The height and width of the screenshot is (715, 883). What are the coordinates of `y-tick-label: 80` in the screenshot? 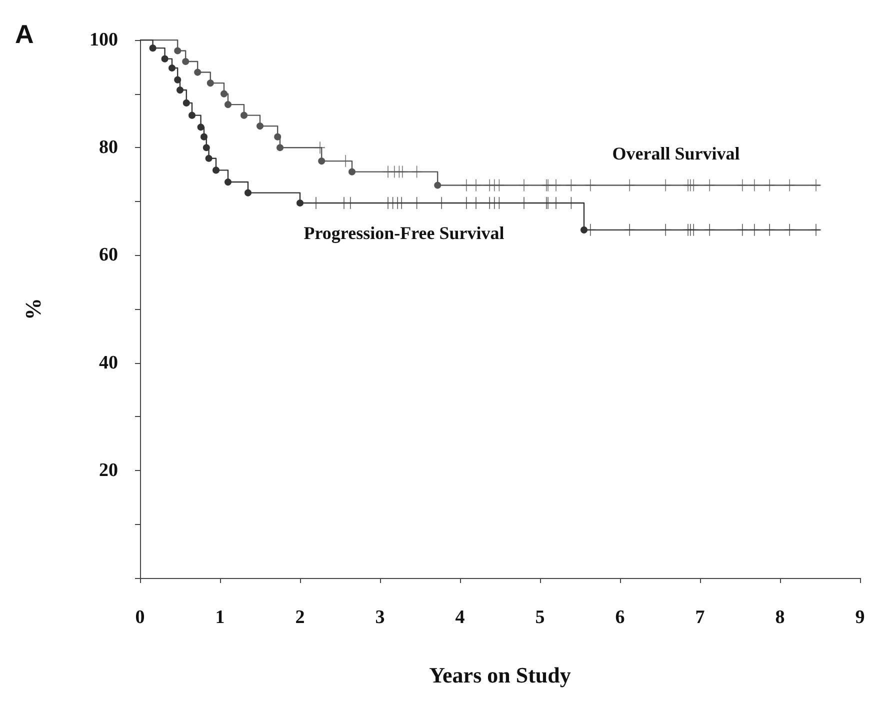 It's located at (108, 147).